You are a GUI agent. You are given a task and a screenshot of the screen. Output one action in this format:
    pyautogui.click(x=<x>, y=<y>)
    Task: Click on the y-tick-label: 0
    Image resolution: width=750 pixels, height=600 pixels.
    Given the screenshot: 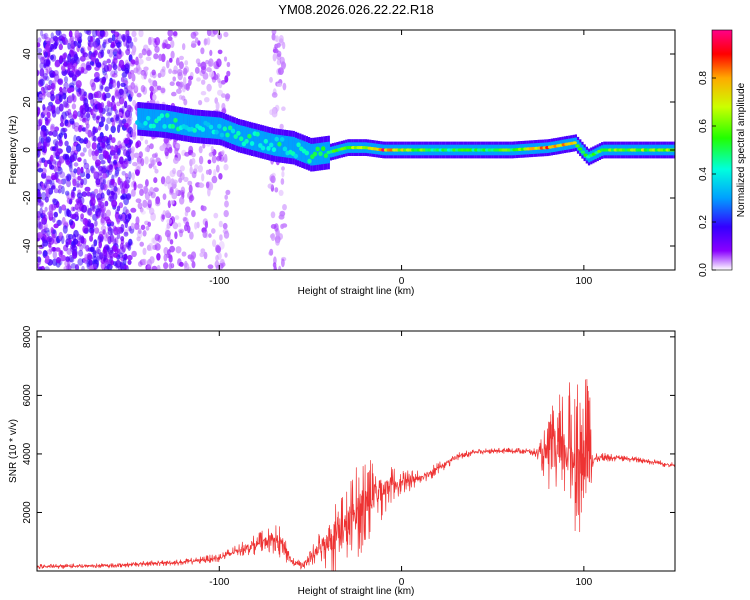 What is the action you would take?
    pyautogui.click(x=27, y=150)
    